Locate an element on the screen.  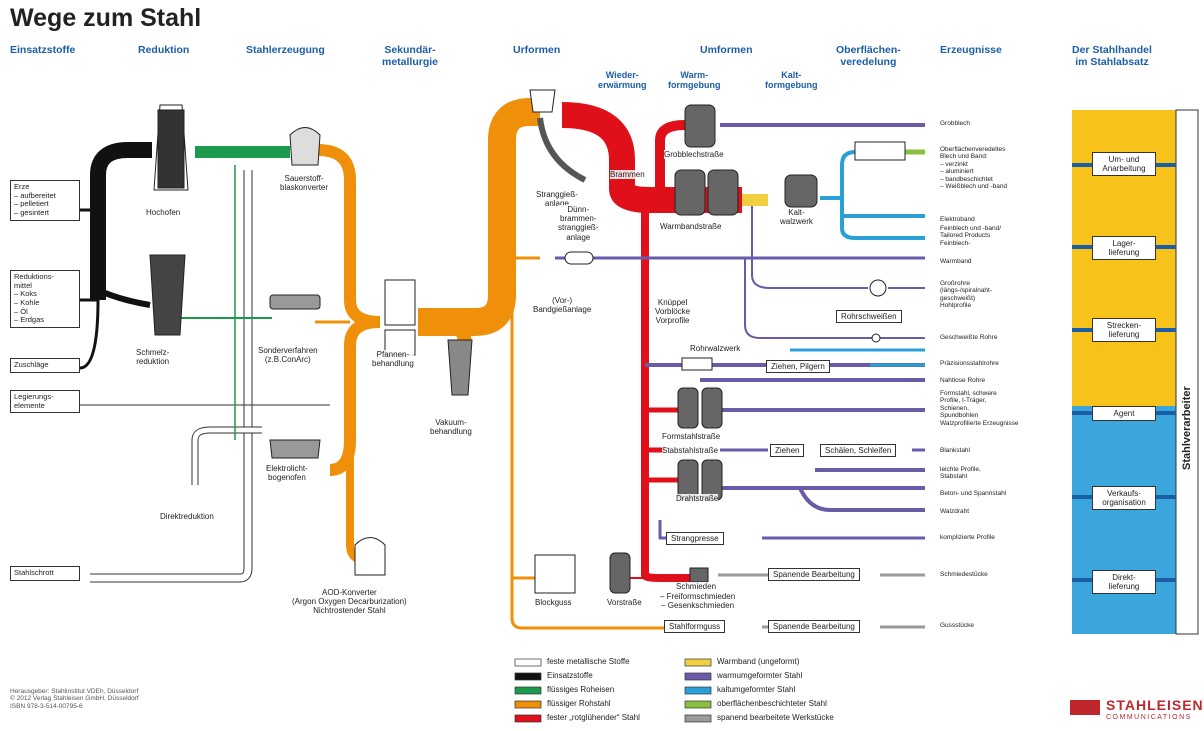
process-label: Knüppel Vorblöcke Vorprofile is located at coordinates (673, 312).